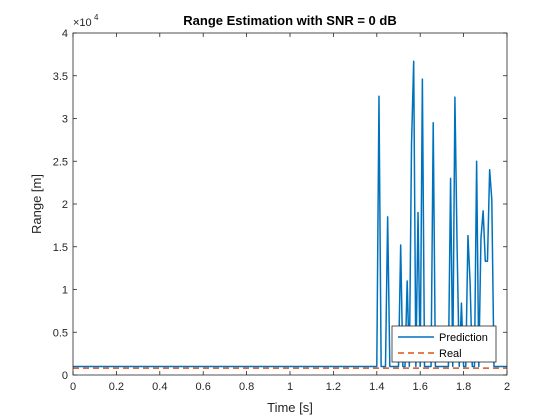 The height and width of the screenshot is (420, 560). What do you see at coordinates (376, 387) in the screenshot?
I see `x-tick-label: 1.4` at bounding box center [376, 387].